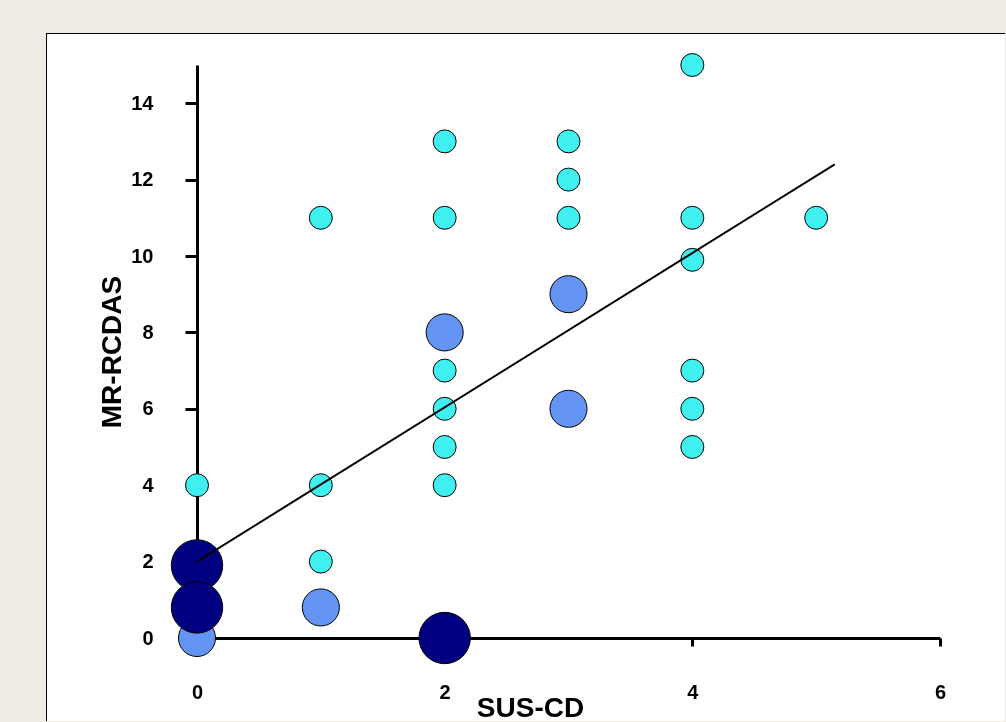 The width and height of the screenshot is (1006, 722). I want to click on y-tick-label: 12, so click(142, 179).